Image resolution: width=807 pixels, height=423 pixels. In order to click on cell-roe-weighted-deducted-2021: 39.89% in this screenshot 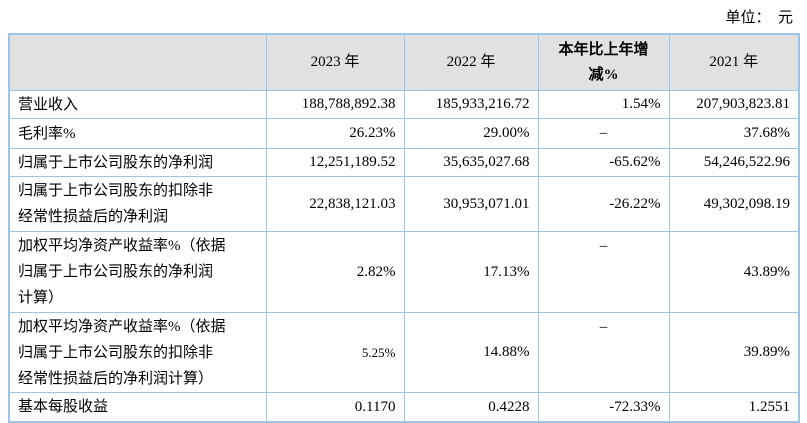, I will do `click(734, 352)`.